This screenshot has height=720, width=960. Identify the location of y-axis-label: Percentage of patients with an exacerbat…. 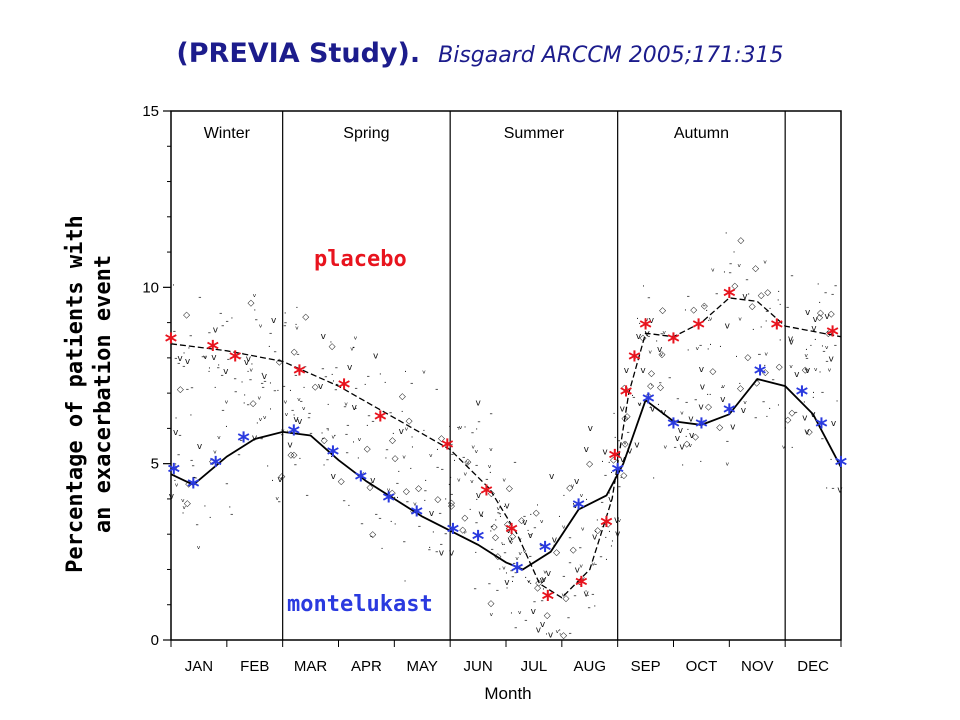
(89, 394).